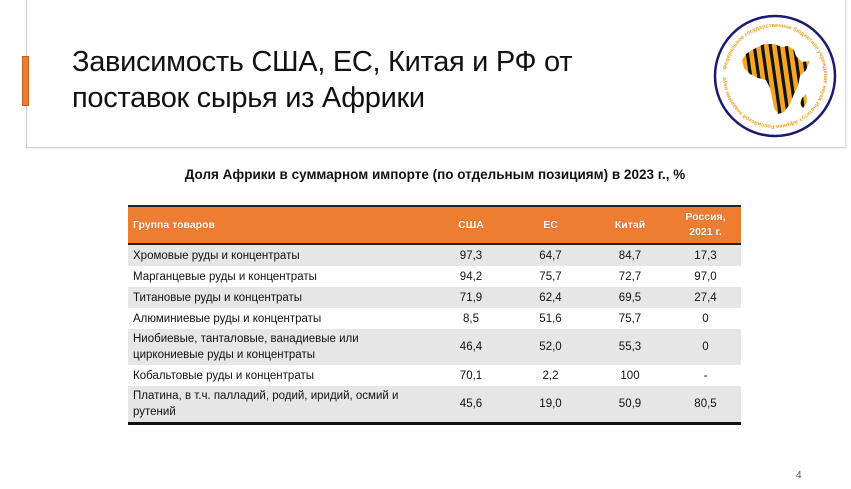 Image resolution: width=851 pixels, height=489 pixels. What do you see at coordinates (471, 405) in the screenshot?
I see `cell-usa: 45,6` at bounding box center [471, 405].